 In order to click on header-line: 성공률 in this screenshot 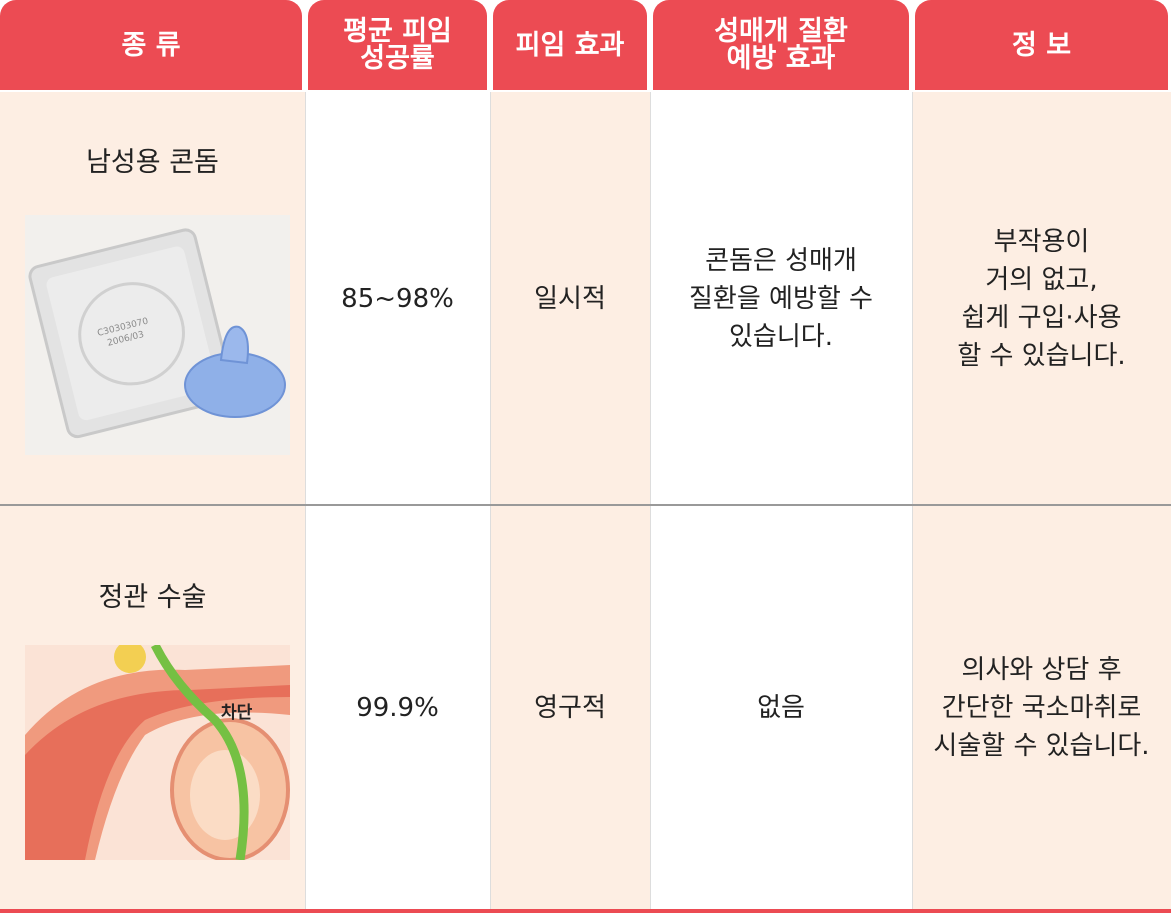, I will do `click(397, 58)`.